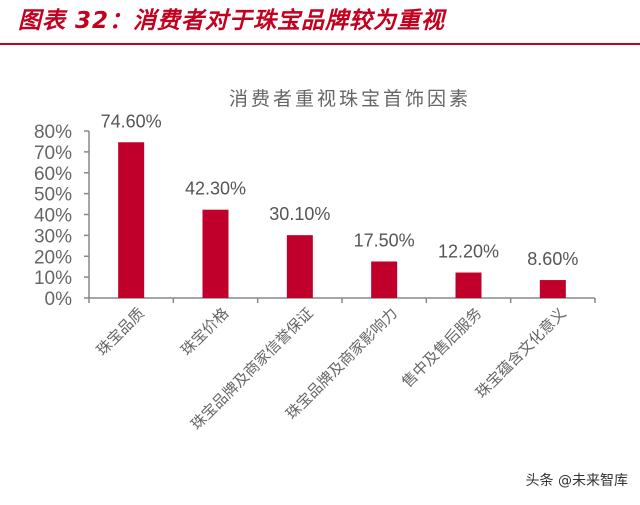  I want to click on y-tick-label: 40%, so click(53, 216).